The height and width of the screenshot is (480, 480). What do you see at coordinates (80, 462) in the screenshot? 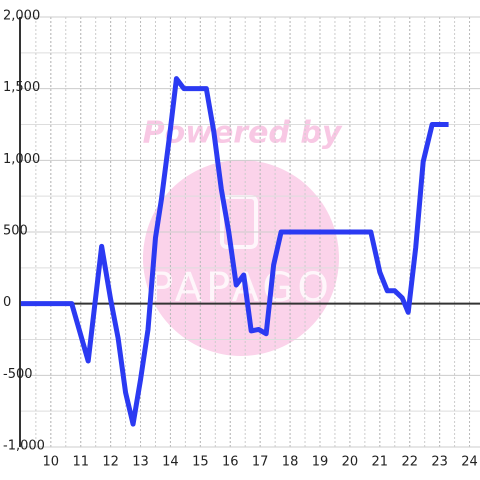
I see `x-tick-label: 11` at bounding box center [80, 462].